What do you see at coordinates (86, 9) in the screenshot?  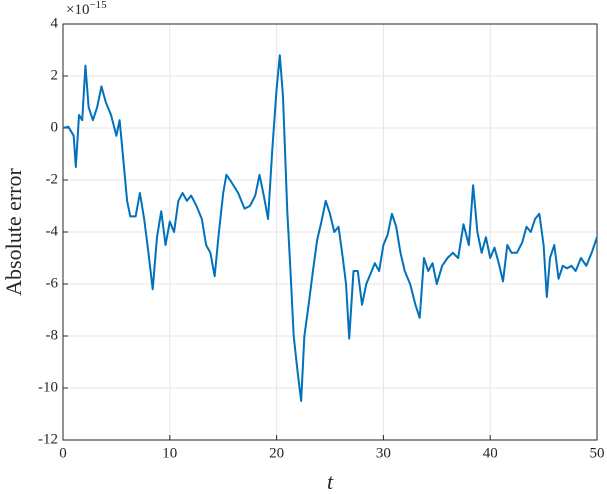 I see `y-multiplier: ×10⁻¹⁵` at bounding box center [86, 9].